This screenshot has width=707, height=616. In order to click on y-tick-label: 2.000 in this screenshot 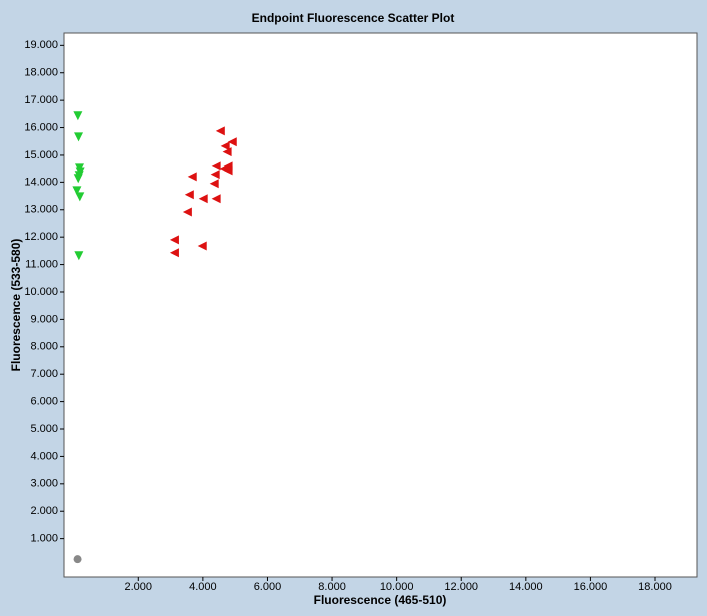, I will do `click(44, 511)`.